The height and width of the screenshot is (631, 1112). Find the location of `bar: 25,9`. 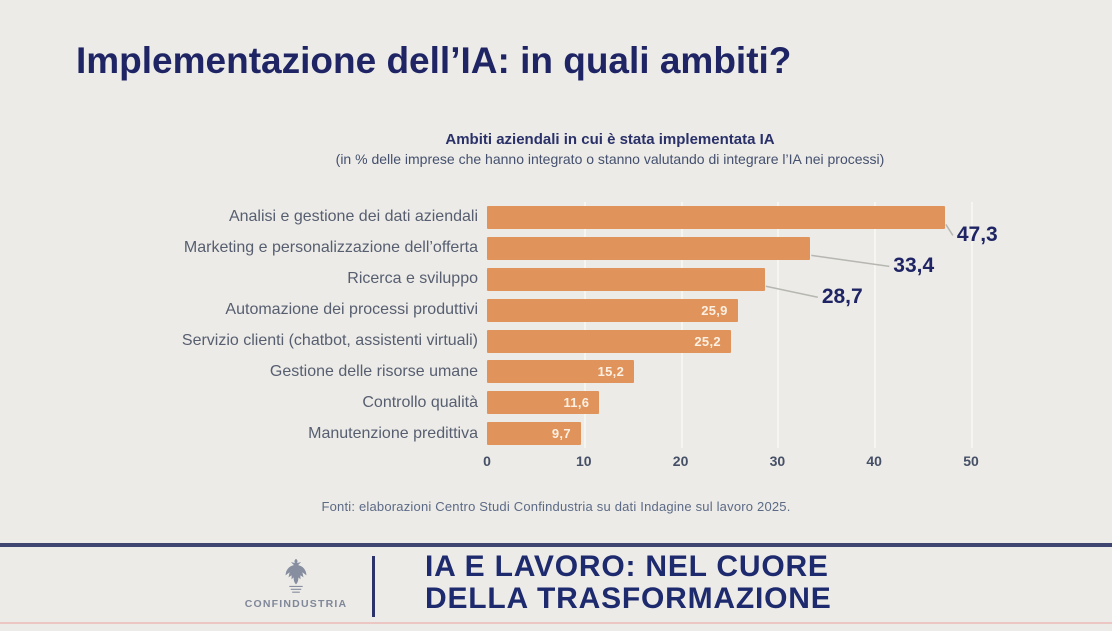

bar: 25,9 is located at coordinates (612, 310).